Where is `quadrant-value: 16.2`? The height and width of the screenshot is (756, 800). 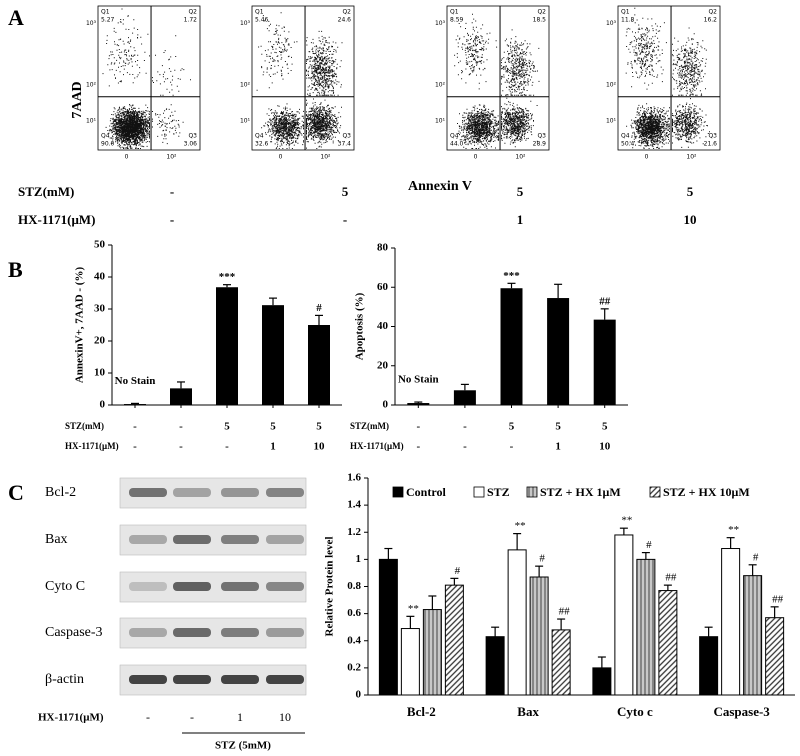
quadrant-value: 16.2 is located at coordinates (711, 20).